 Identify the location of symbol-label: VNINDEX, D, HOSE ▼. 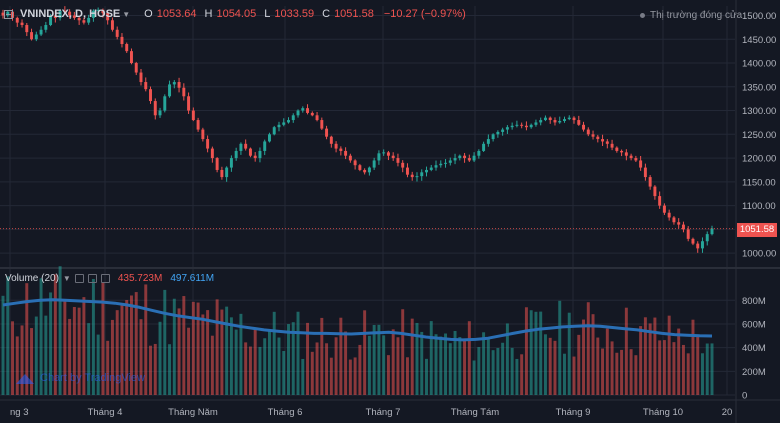
(75, 14).